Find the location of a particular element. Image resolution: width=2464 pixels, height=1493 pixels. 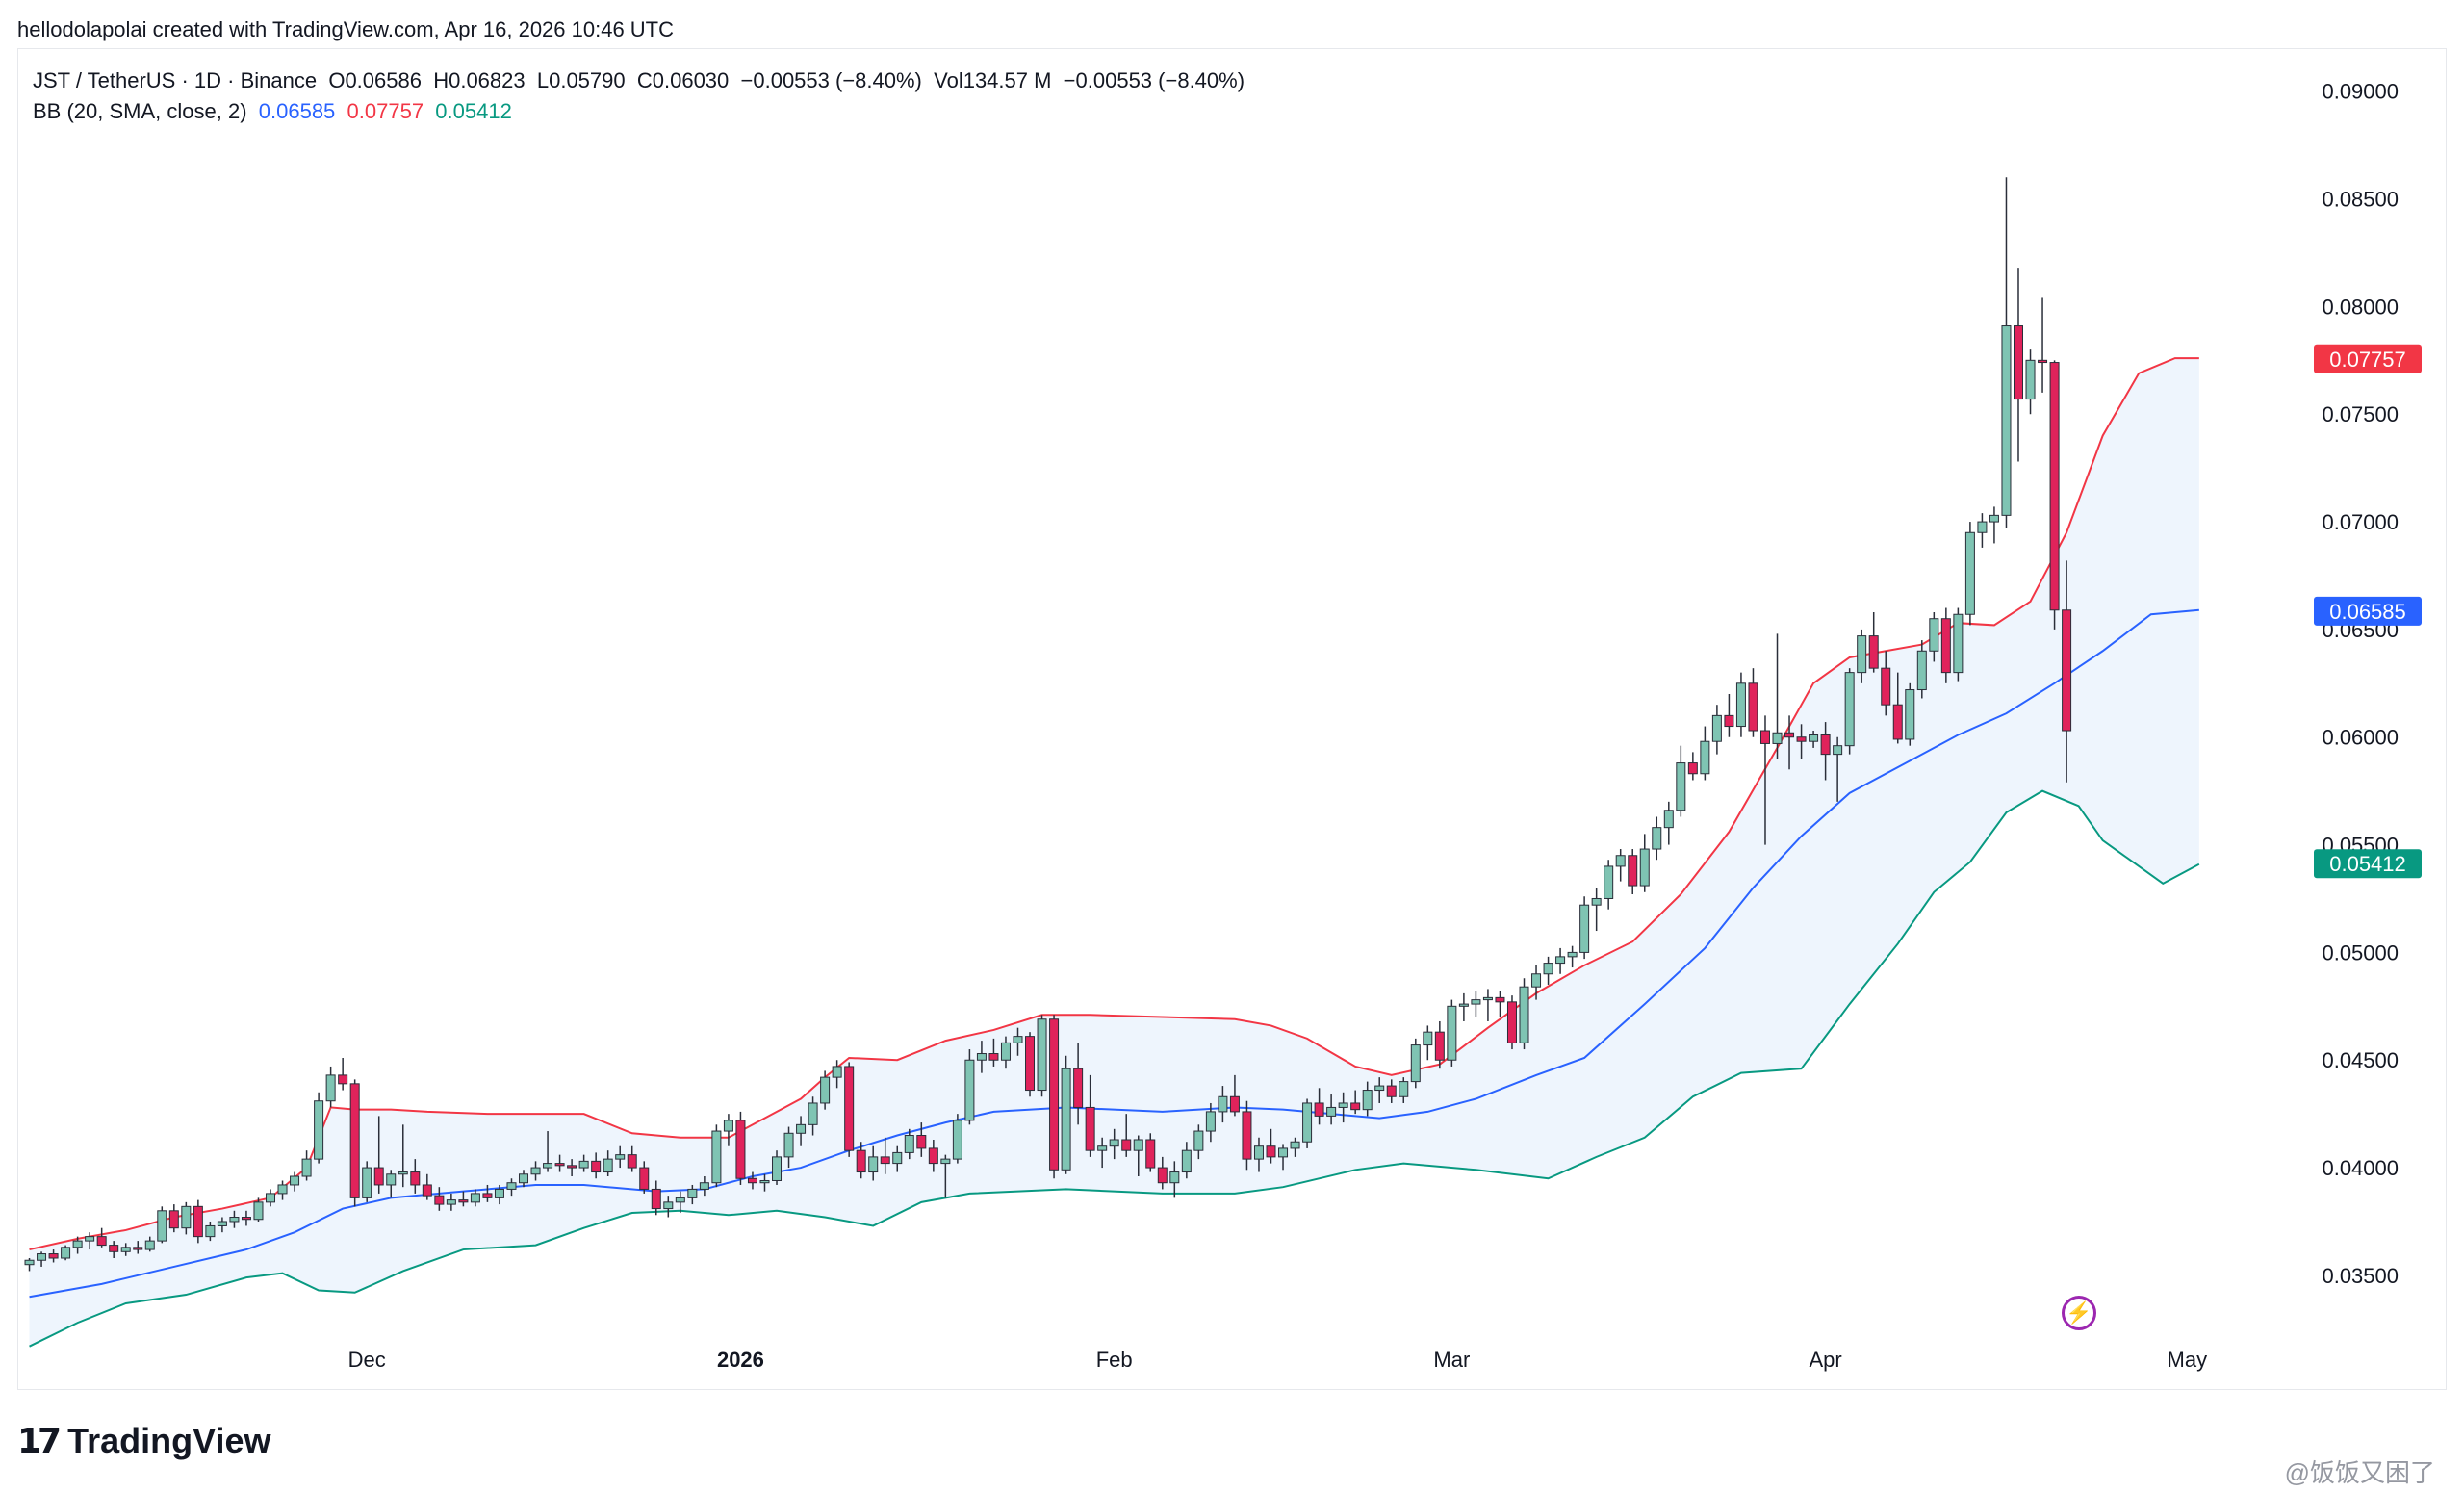

lightning-icon: ⚡ is located at coordinates (2079, 1313).